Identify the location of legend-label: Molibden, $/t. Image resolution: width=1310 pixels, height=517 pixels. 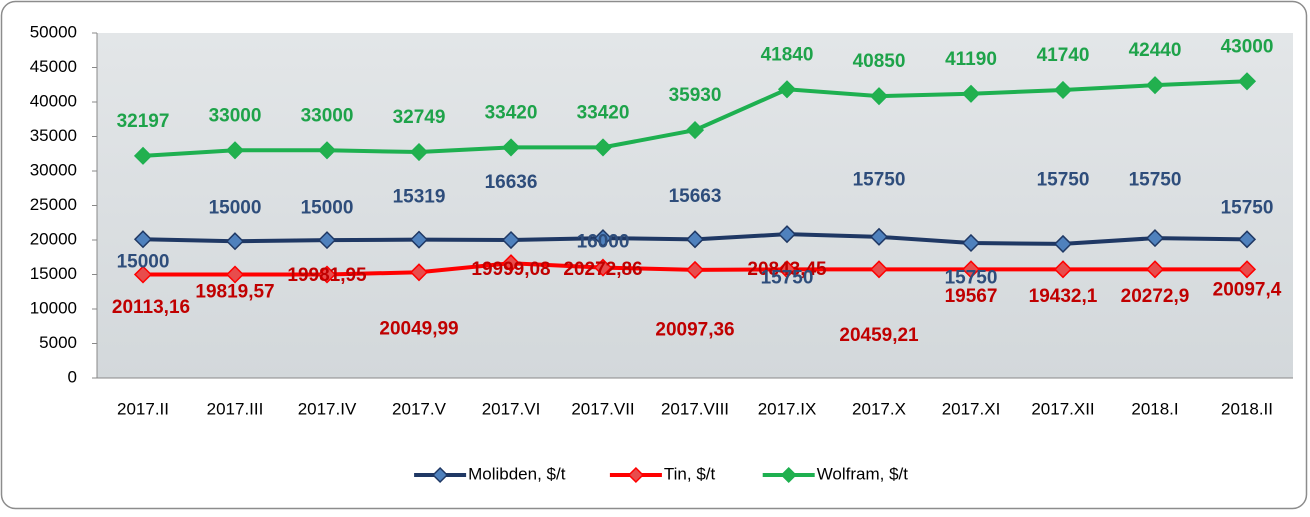
(517, 473).